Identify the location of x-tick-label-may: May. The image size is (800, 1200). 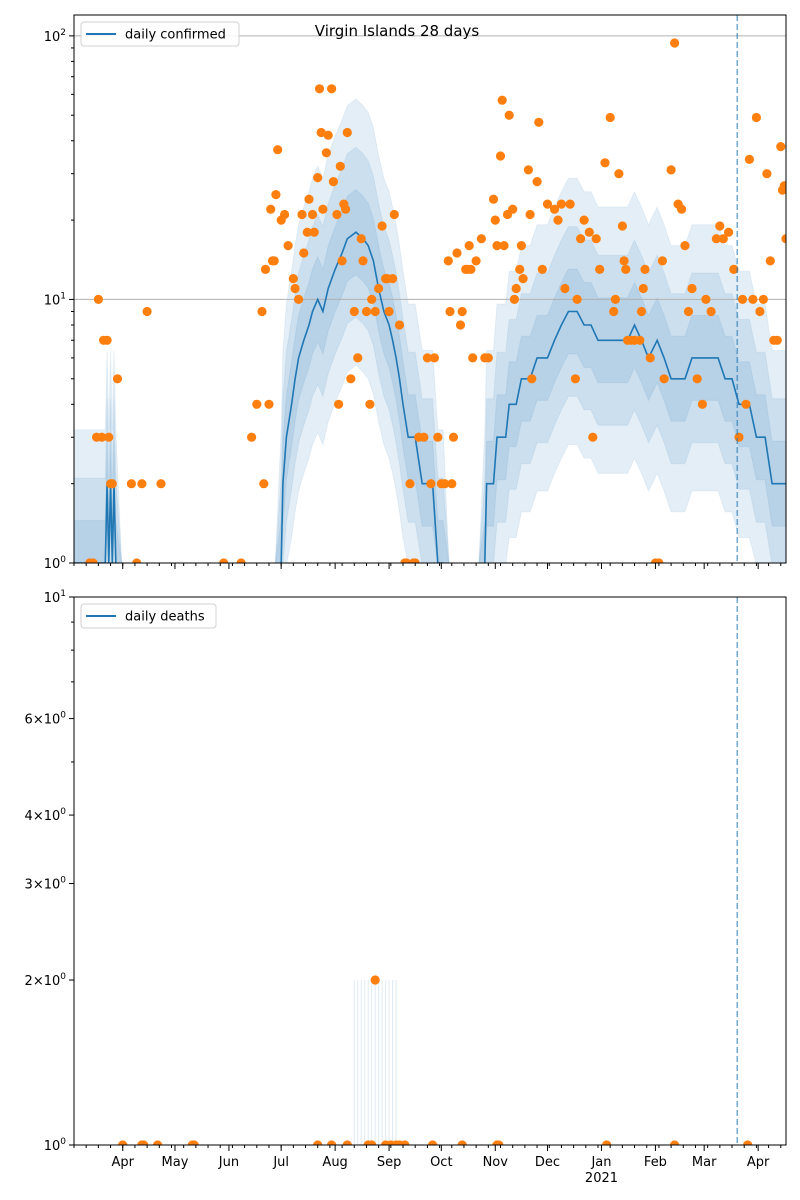
(175, 1162).